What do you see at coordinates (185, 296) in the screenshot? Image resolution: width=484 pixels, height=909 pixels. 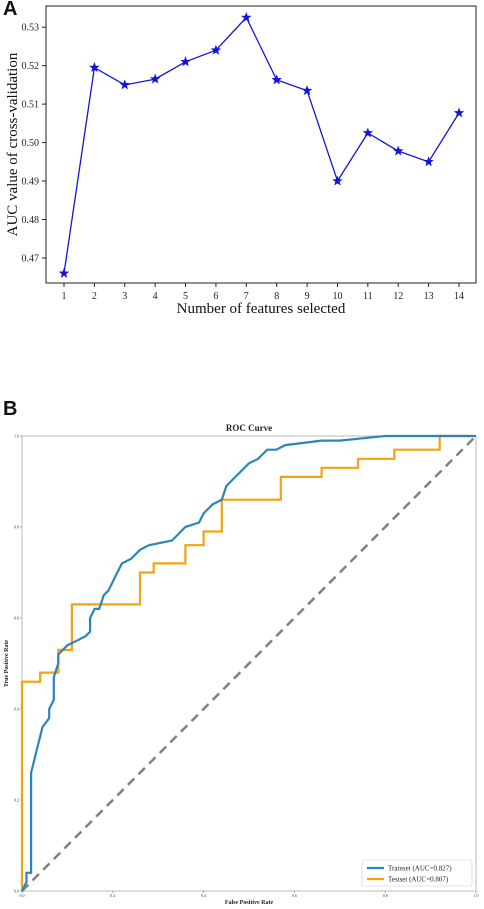 I see `x-tick-label: 5` at bounding box center [185, 296].